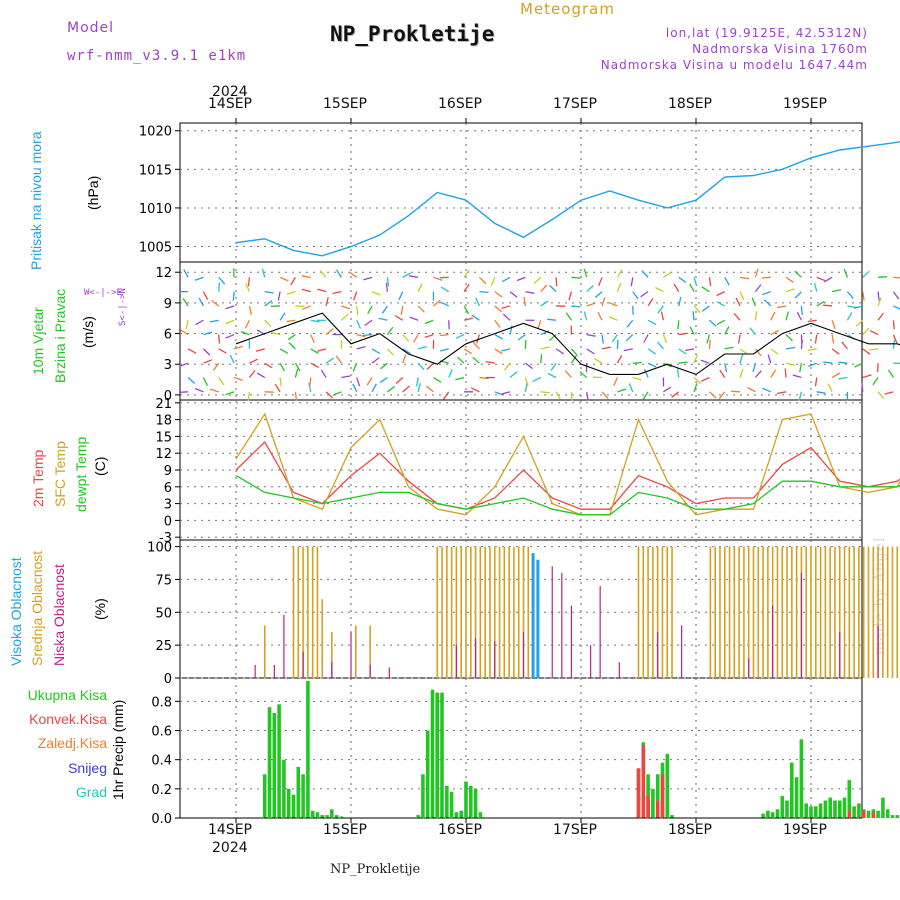 This screenshot has width=900, height=900. Describe the element at coordinates (155, 132) in the screenshot. I see `y-tick-label: 1020` at that location.